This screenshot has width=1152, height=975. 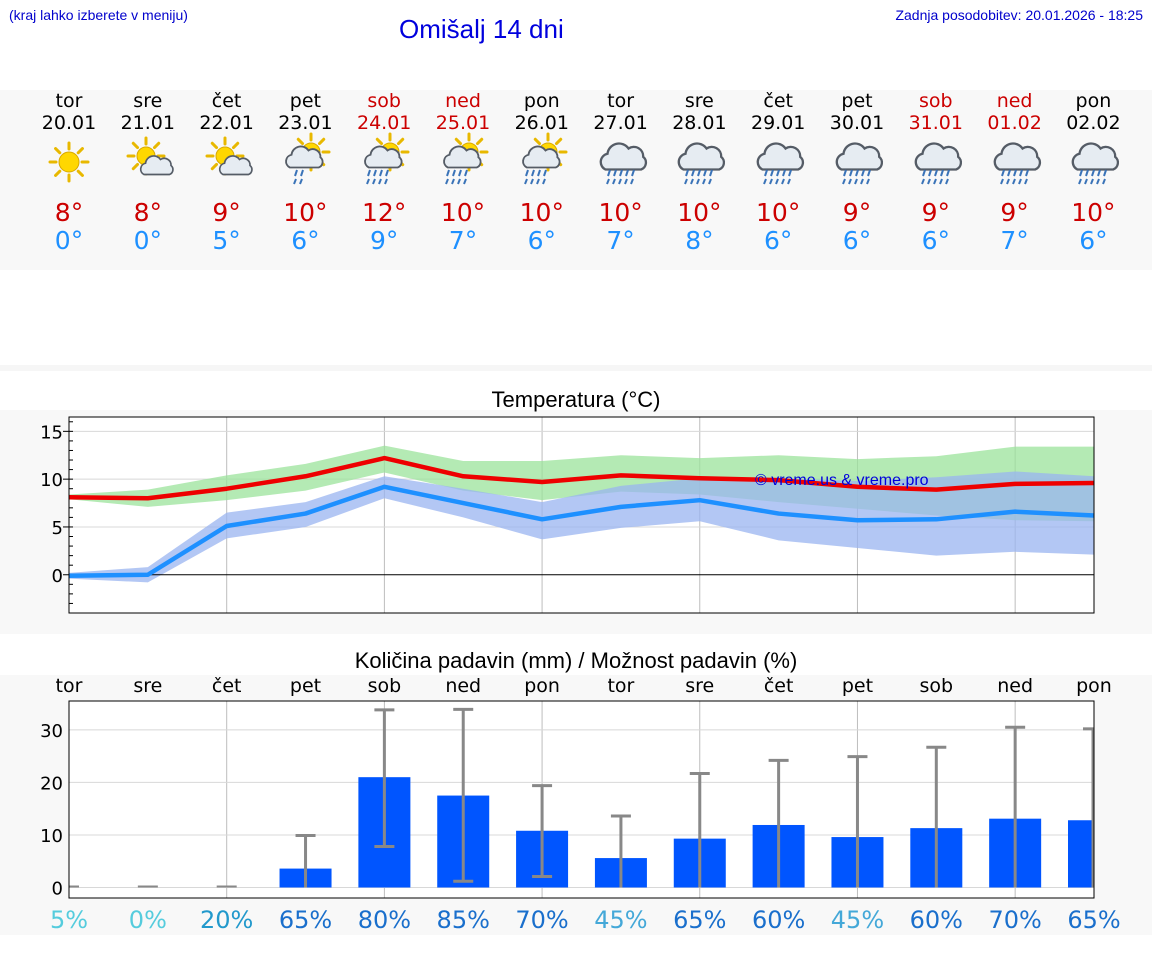 What do you see at coordinates (226, 101) in the screenshot?
I see `day-name: čet` at bounding box center [226, 101].